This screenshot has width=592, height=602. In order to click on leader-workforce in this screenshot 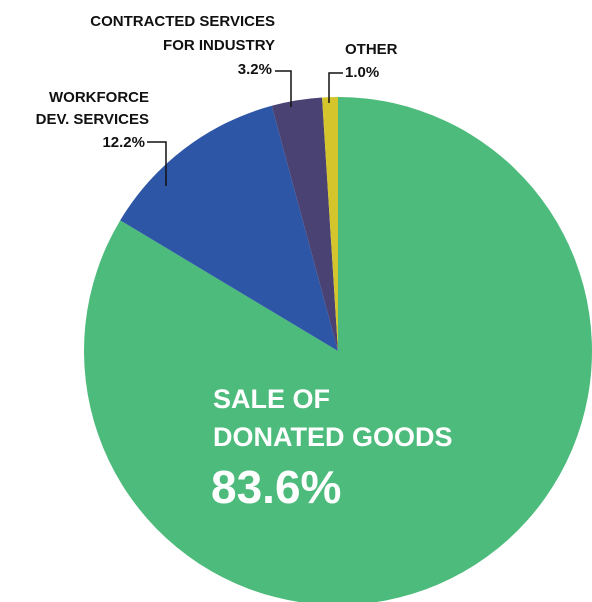, I will do `click(157, 163)`.